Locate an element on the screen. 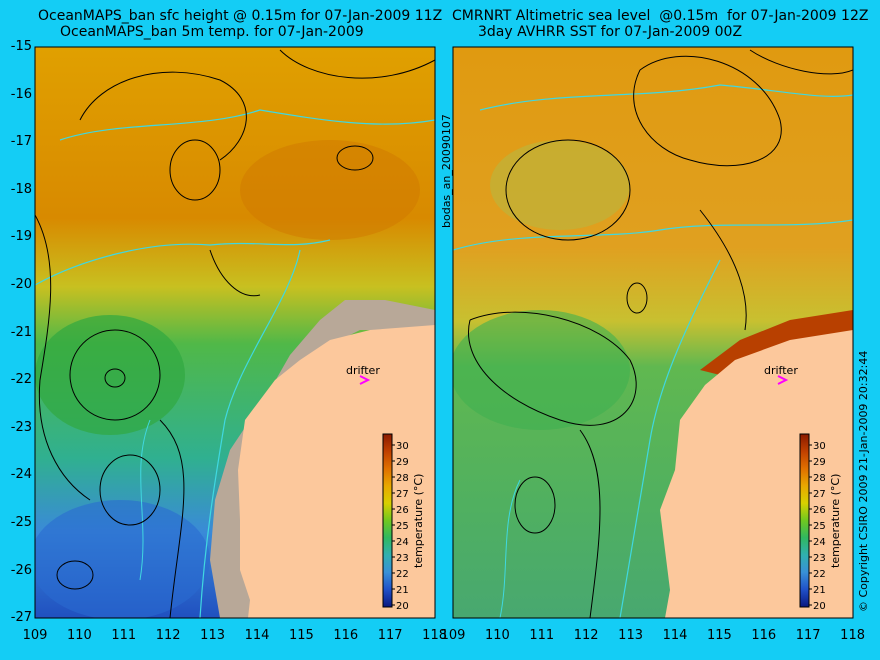  colorbar-left: 30 29 28 27 26 25 24 23 22 21 20 temperature (°C) is located at coordinates (403, 522).